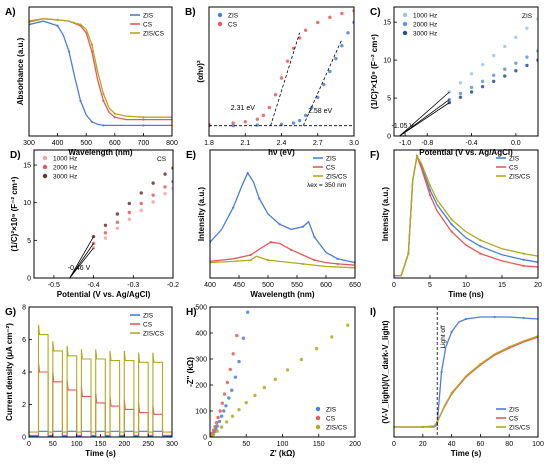 The image size is (546, 465). What do you see at coordinates (424, 117) in the screenshot?
I see `fit-line` at bounding box center [424, 117].